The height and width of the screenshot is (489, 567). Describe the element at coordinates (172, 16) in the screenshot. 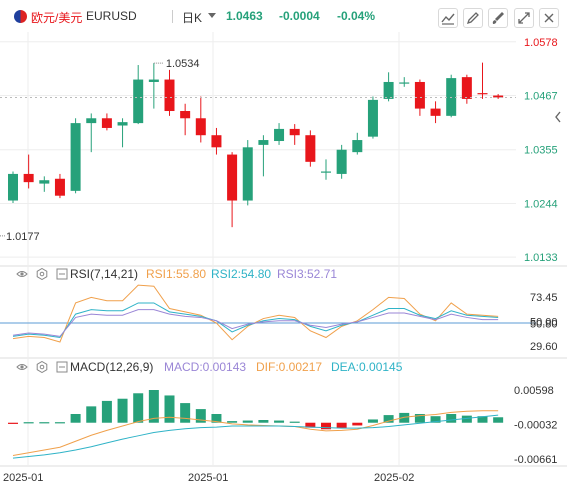

I see `separator` at that location.